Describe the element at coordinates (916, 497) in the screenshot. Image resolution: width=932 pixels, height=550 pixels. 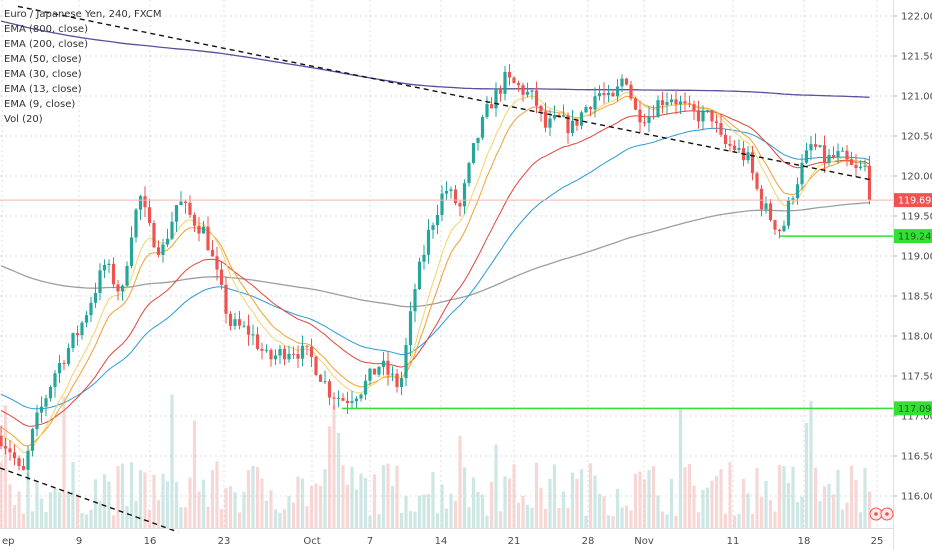
I see `price-tick-label: 116.000` at that location.